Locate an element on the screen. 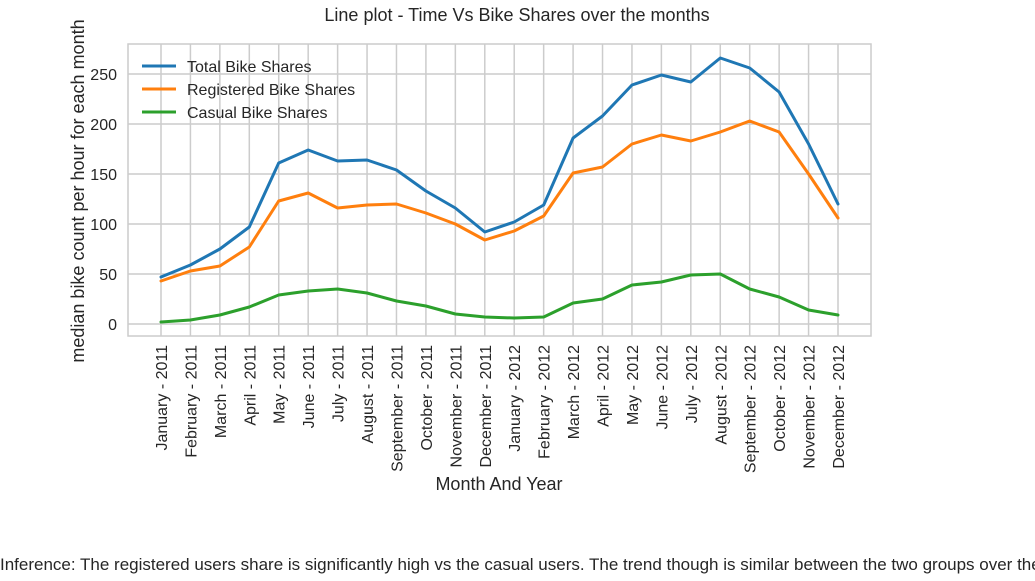 This screenshot has height=581, width=1035. x-tick-label: November - 2011 is located at coordinates (456, 406).